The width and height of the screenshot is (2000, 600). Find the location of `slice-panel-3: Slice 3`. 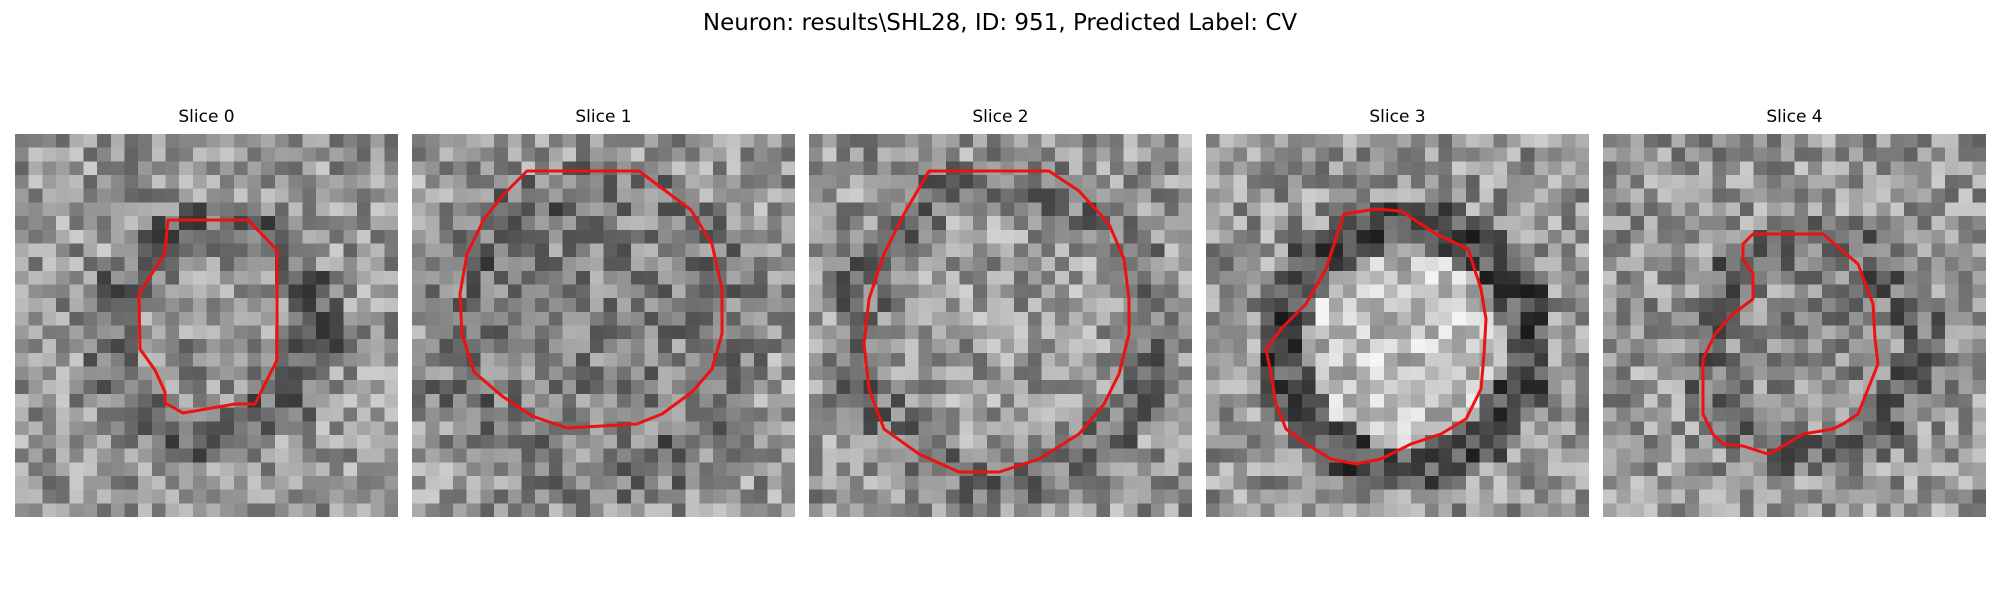

slice-panel-3: Slice 3 is located at coordinates (1397, 312).